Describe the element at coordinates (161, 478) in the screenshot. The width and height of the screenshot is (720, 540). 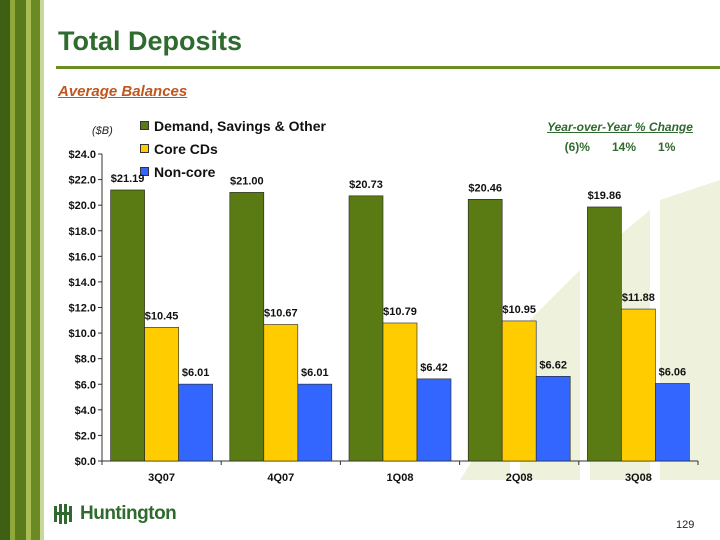
I see `x-tick-label: 3Q07` at that location.